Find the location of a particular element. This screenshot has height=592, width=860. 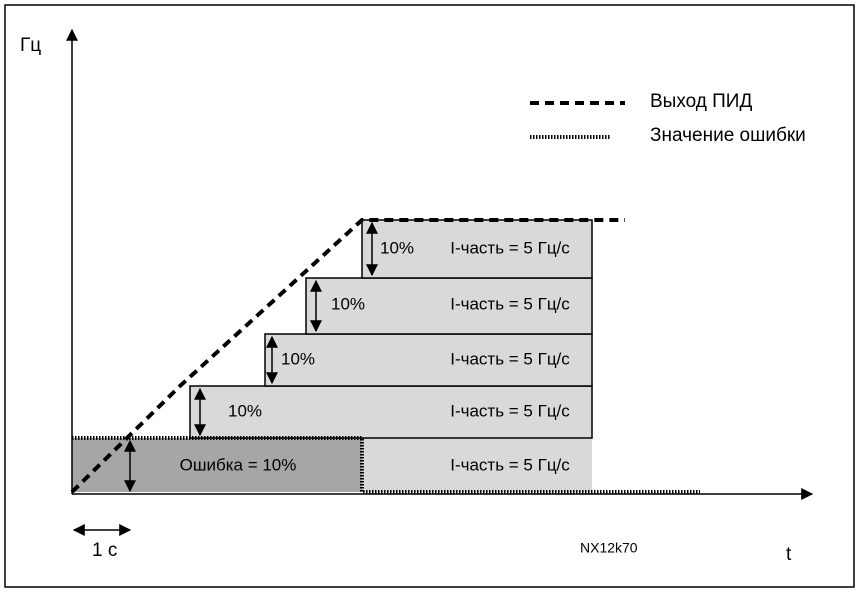

error-line is located at coordinates (386, 465).